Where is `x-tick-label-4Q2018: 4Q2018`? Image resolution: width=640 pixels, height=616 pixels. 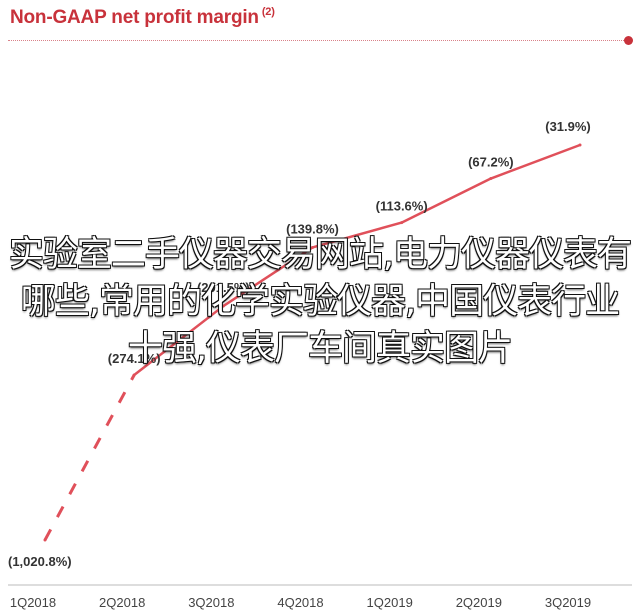 x-tick-label-4Q2018: 4Q2018 is located at coordinates (300, 602).